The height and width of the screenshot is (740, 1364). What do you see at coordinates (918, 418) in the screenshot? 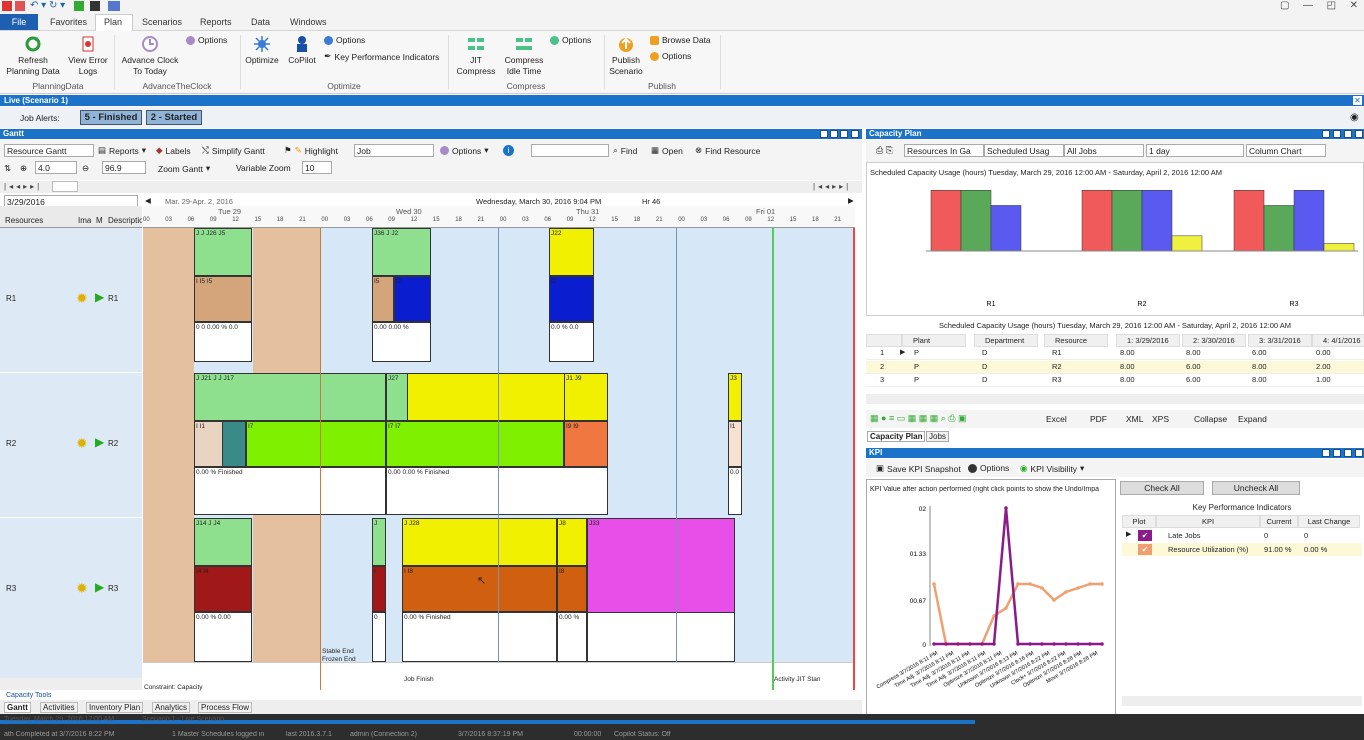
I see `export-icons: ▦ ● ≡ ▭ ▦ ▦ ▦ ⌕ ⎙ ▣` at bounding box center [918, 418].